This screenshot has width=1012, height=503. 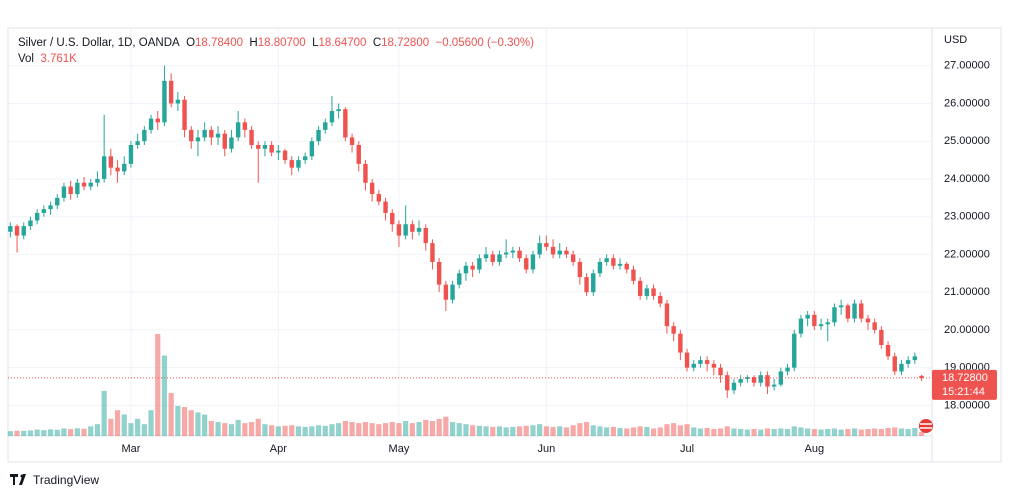 I want to click on symbol-title: Silver / U.S. Dollar, 1D, OANDA, so click(x=99, y=43).